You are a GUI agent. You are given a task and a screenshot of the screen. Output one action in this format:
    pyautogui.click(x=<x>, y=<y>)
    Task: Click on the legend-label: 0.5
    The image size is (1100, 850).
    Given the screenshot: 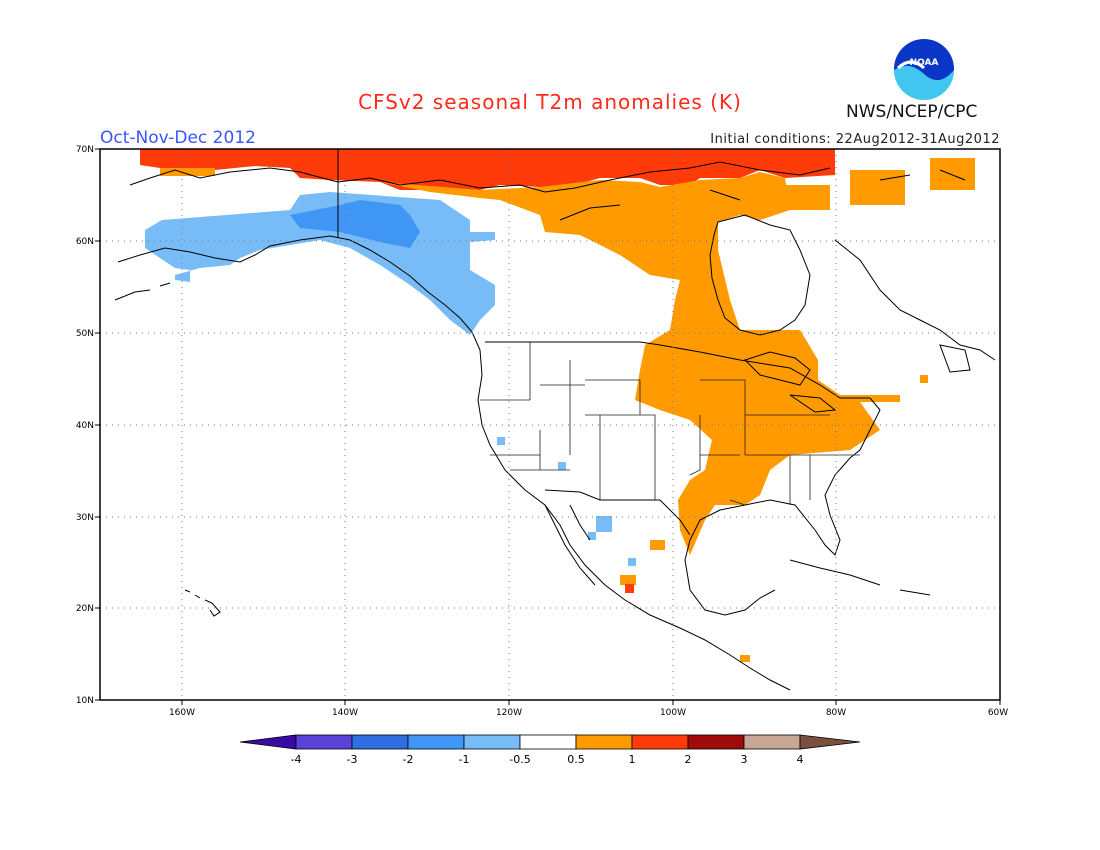 What is the action you would take?
    pyautogui.click(x=576, y=759)
    